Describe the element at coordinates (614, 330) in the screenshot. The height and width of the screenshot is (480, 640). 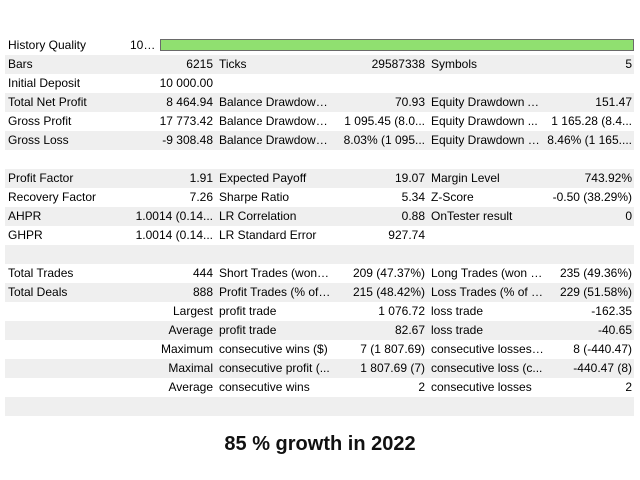
I see `metric-value: -40.65` at that location.